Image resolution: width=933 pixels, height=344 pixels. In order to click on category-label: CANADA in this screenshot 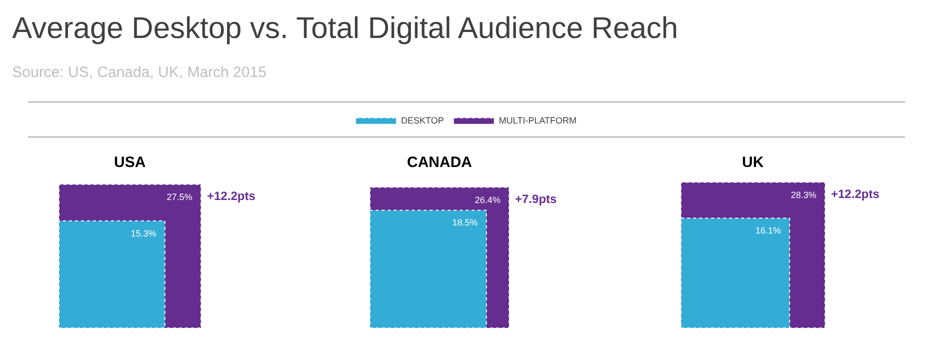, I will do `click(439, 162)`.